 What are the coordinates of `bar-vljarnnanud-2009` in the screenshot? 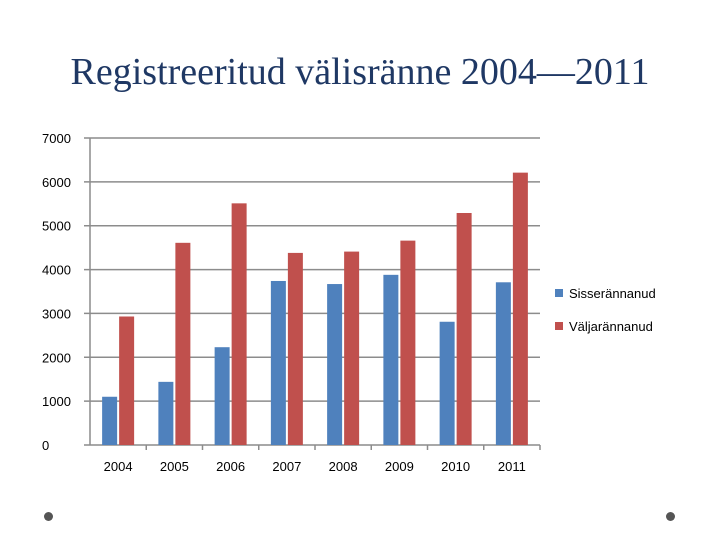 It's located at (408, 342).